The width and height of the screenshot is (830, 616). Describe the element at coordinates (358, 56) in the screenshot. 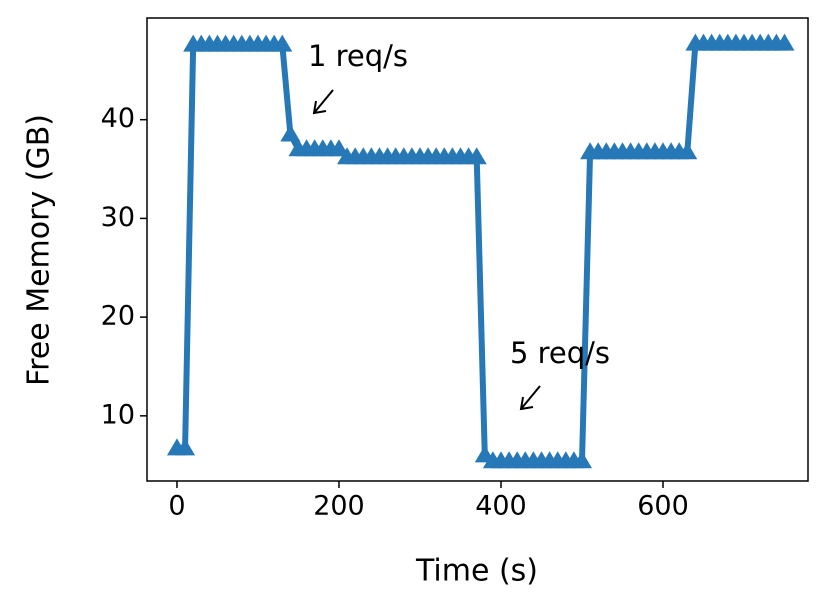

I see `annotation: 1 req/s` at that location.